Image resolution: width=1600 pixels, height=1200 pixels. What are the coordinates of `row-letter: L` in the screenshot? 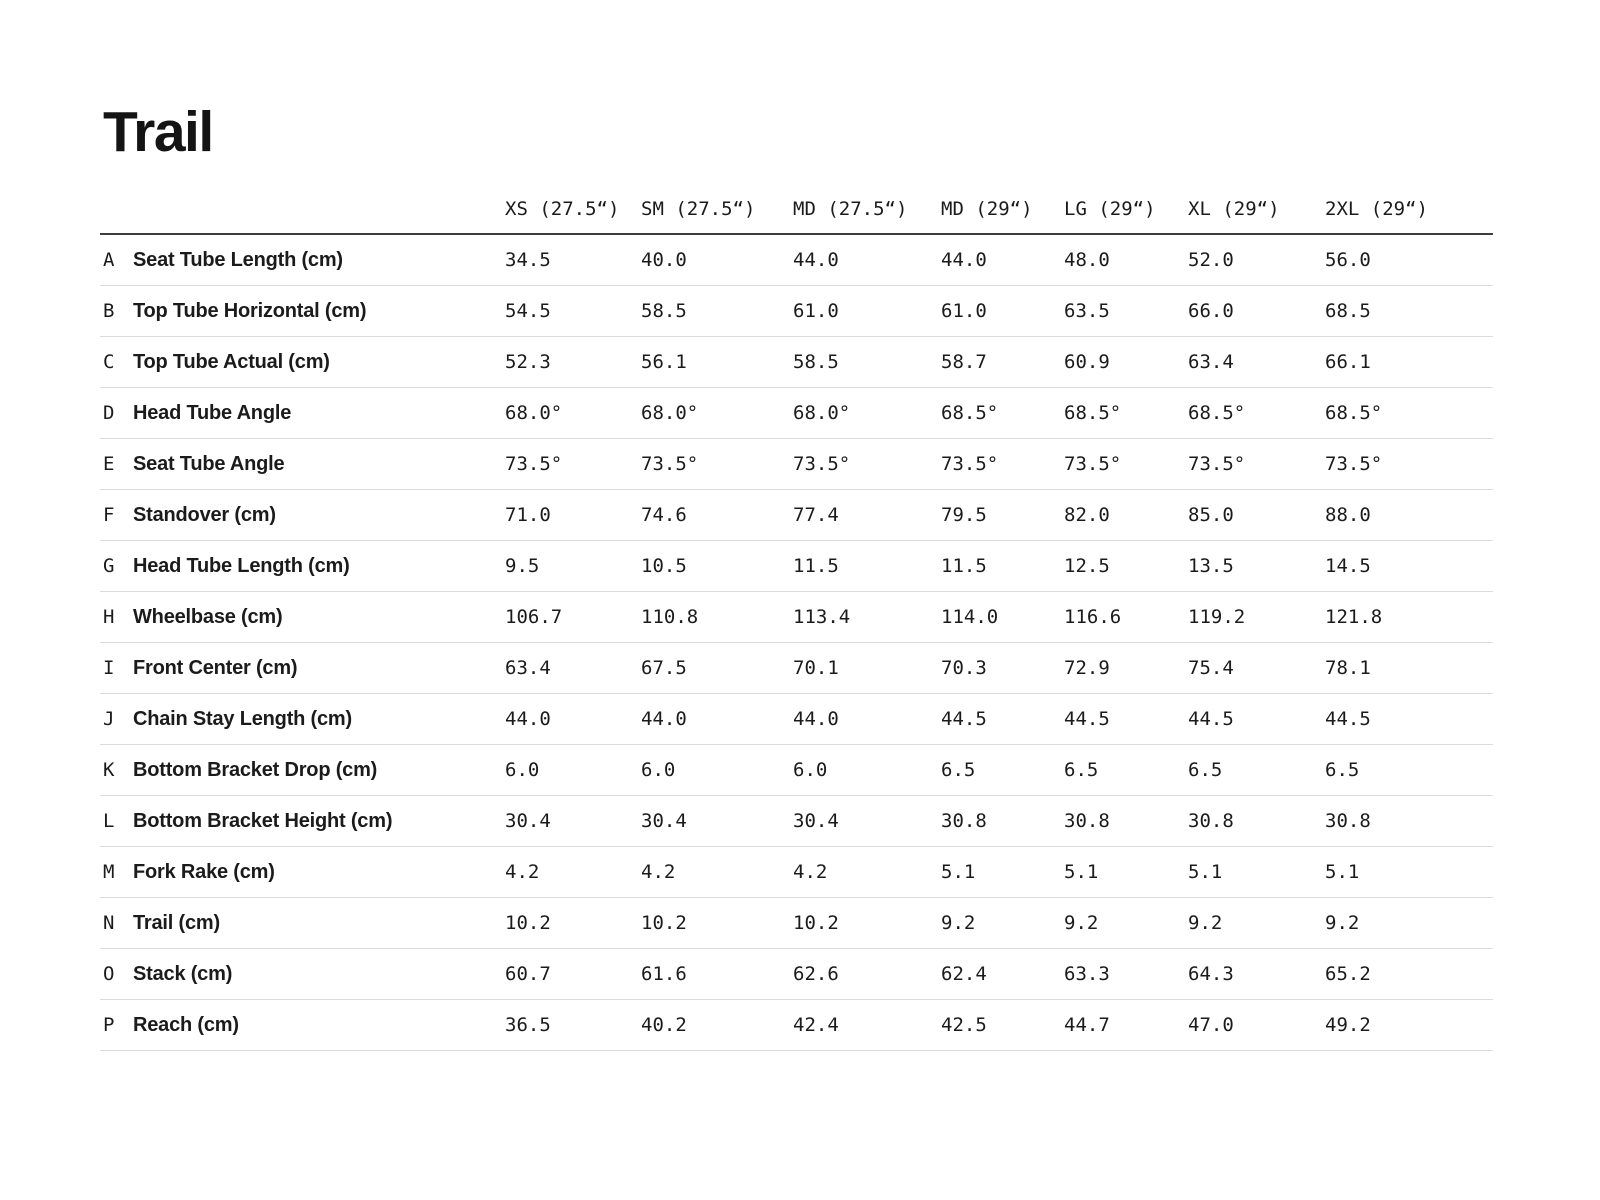 It's located at (116, 821).